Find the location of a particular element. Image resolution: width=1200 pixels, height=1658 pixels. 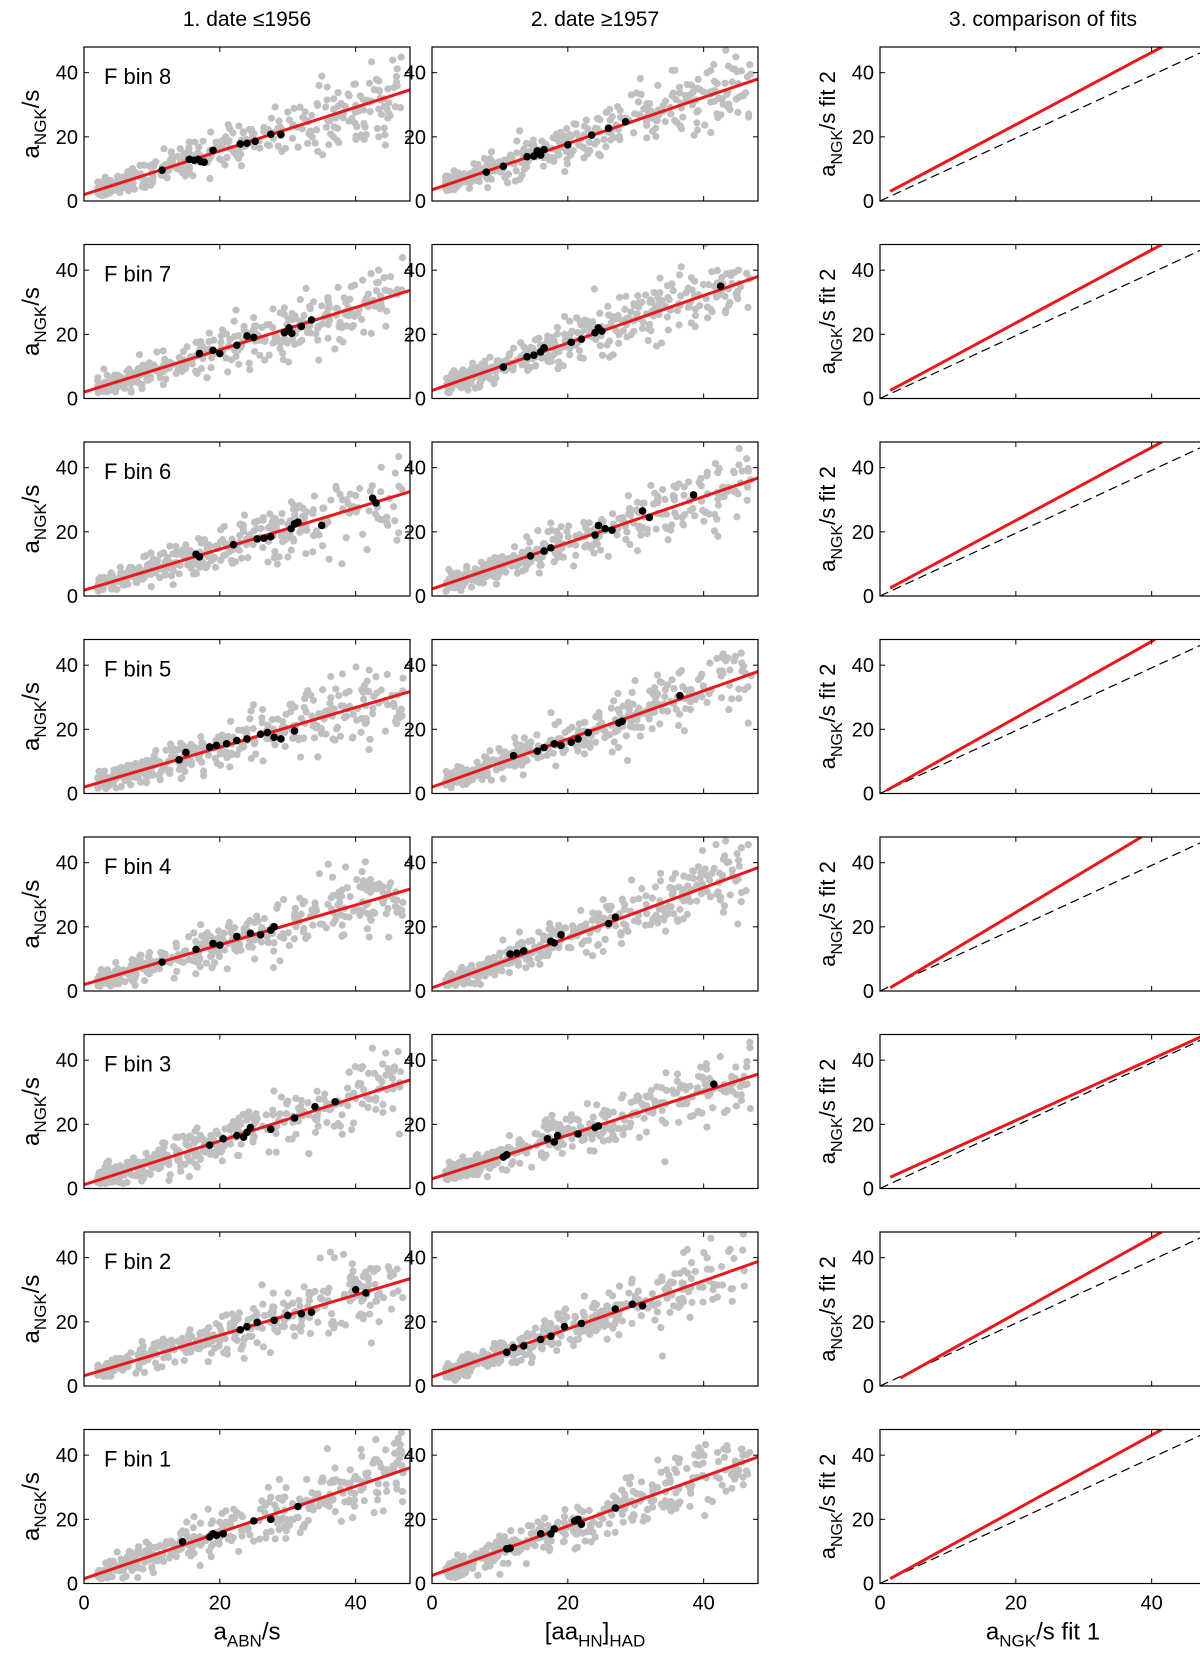

fit-comparison-line is located at coordinates (1026, 318).